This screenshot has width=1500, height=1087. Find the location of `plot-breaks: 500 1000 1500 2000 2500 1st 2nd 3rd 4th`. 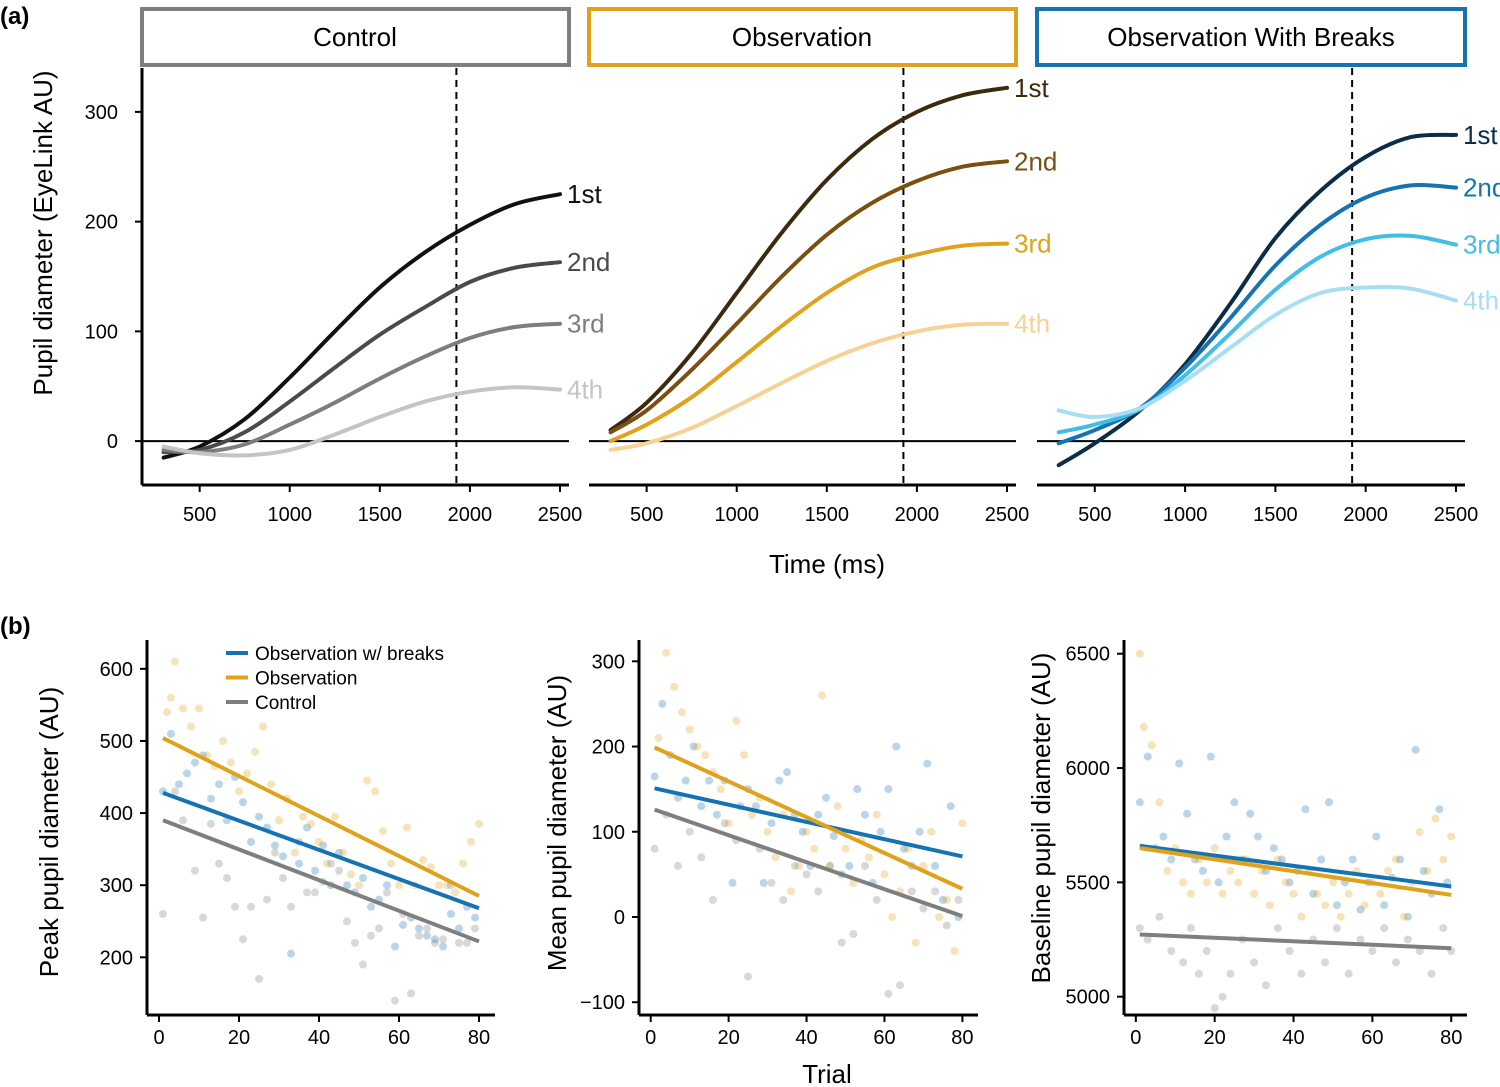

plot-breaks: 500 1000 1500 2000 2500 1st 2nd 3rd 4th is located at coordinates (1268, 297).